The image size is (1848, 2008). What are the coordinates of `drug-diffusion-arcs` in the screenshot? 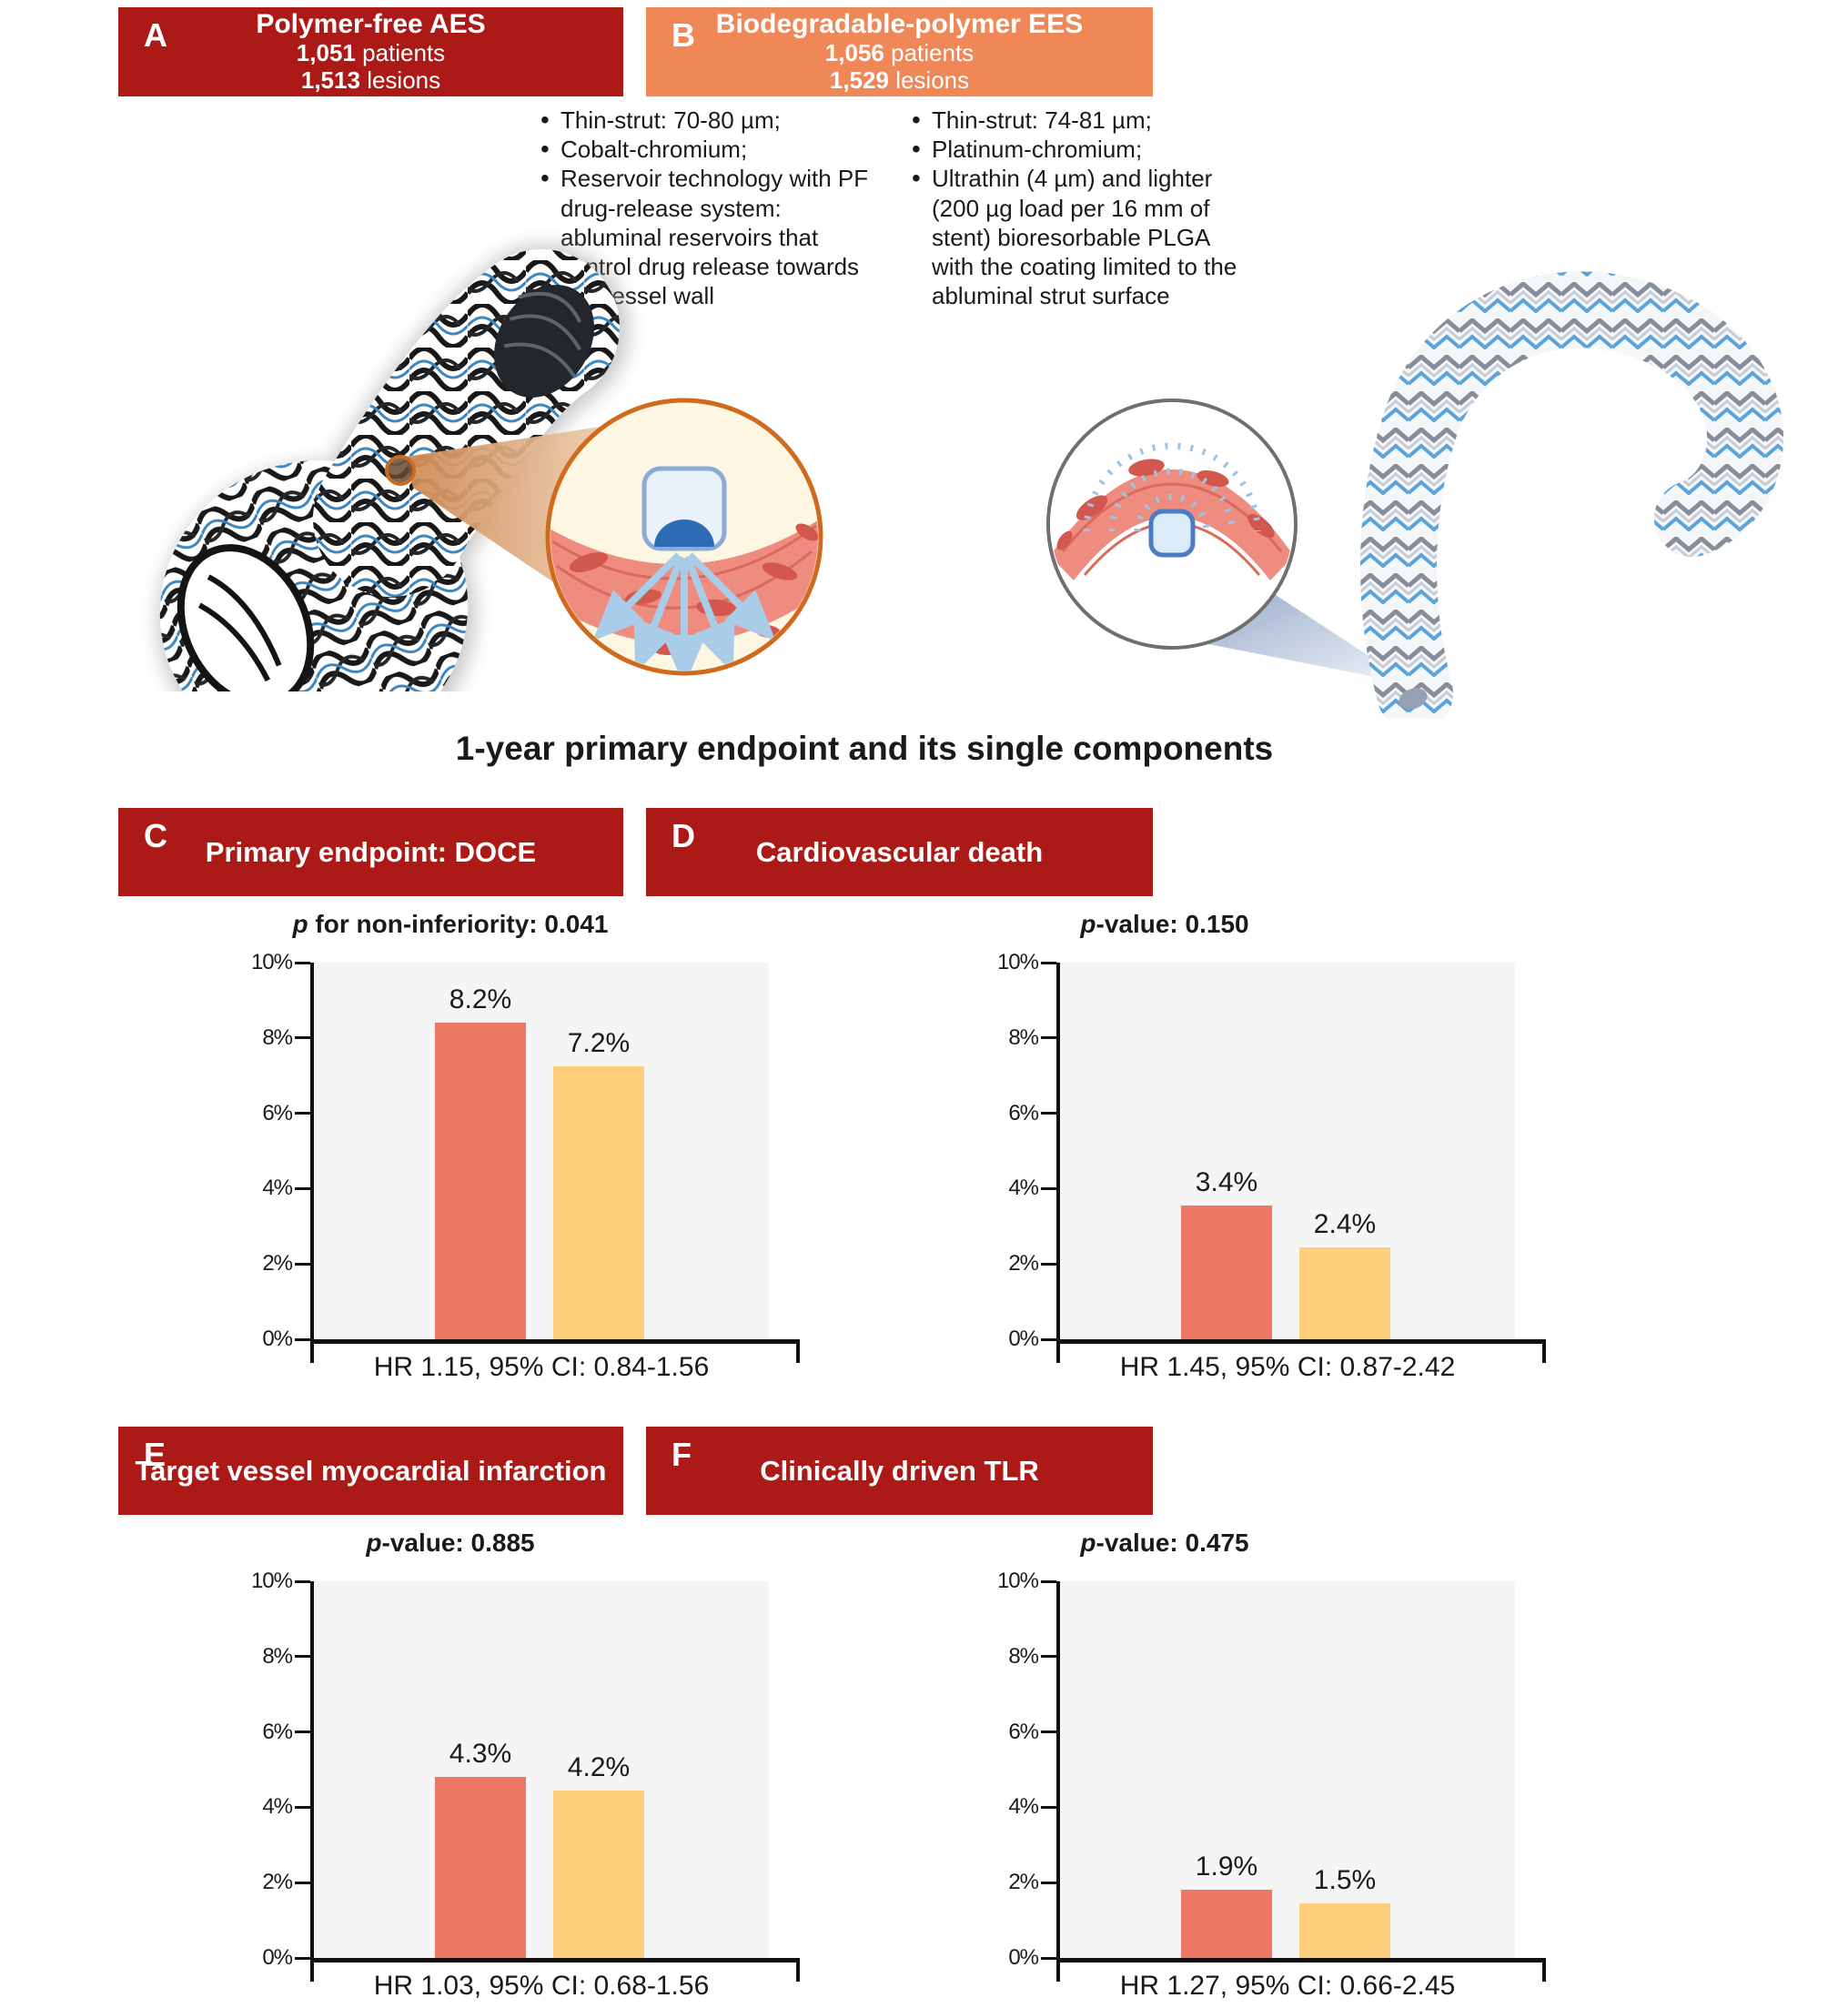 It's located at (1172, 487).